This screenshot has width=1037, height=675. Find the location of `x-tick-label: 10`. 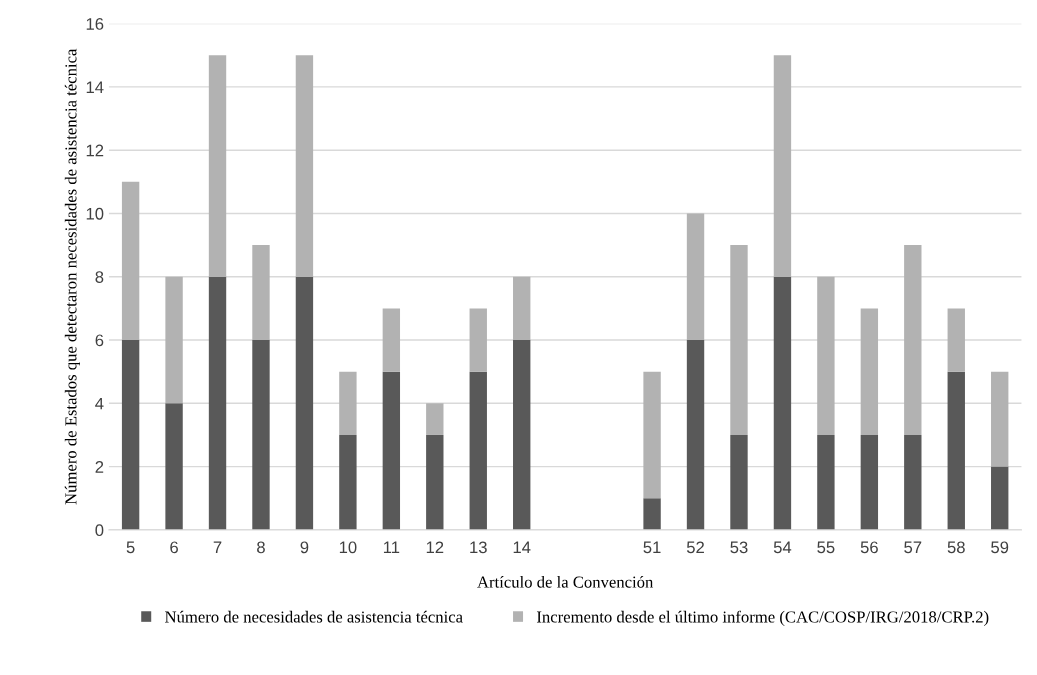

x-tick-label: 10 is located at coordinates (348, 547).